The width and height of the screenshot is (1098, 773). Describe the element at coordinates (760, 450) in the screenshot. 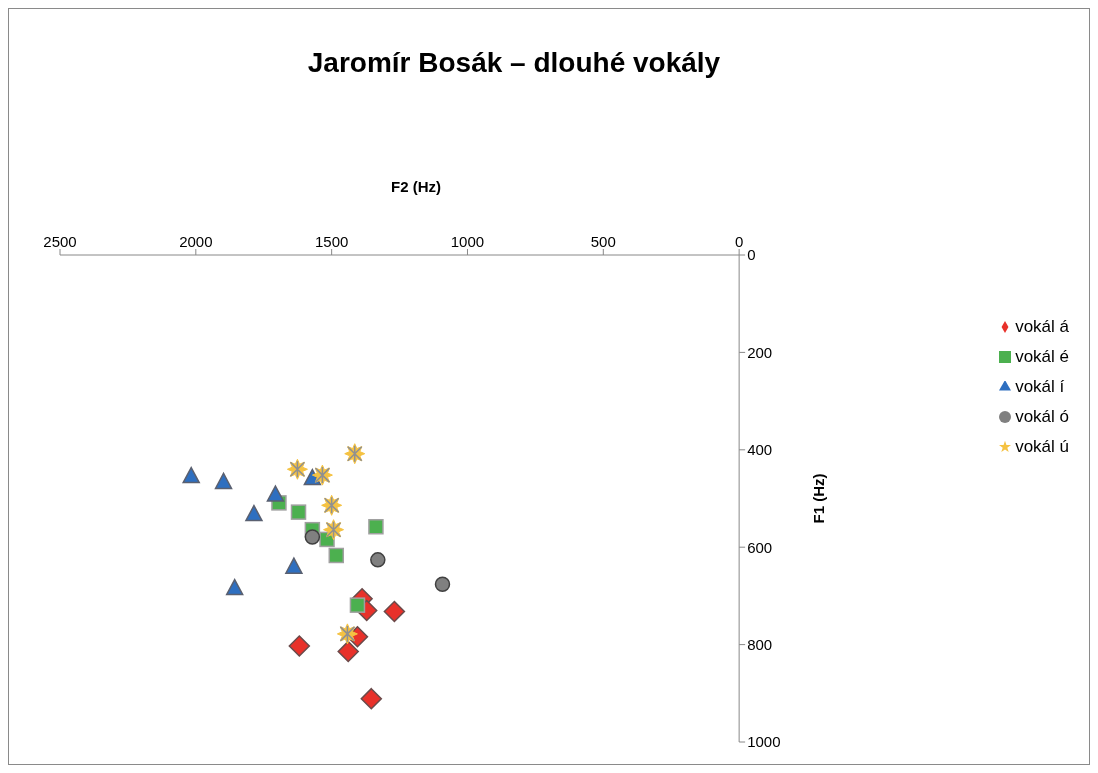

I see `y-tick-label: 400` at that location.